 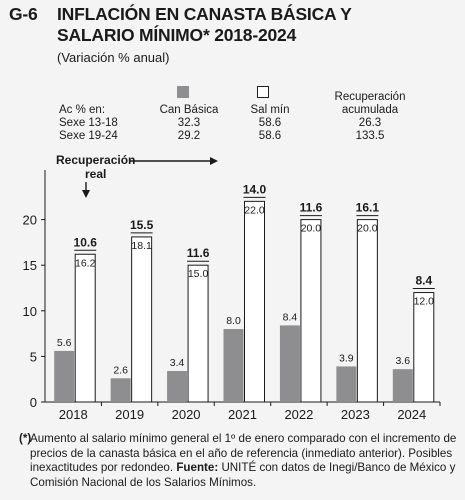 I want to click on x-tick-label: 2020, so click(x=186, y=414).